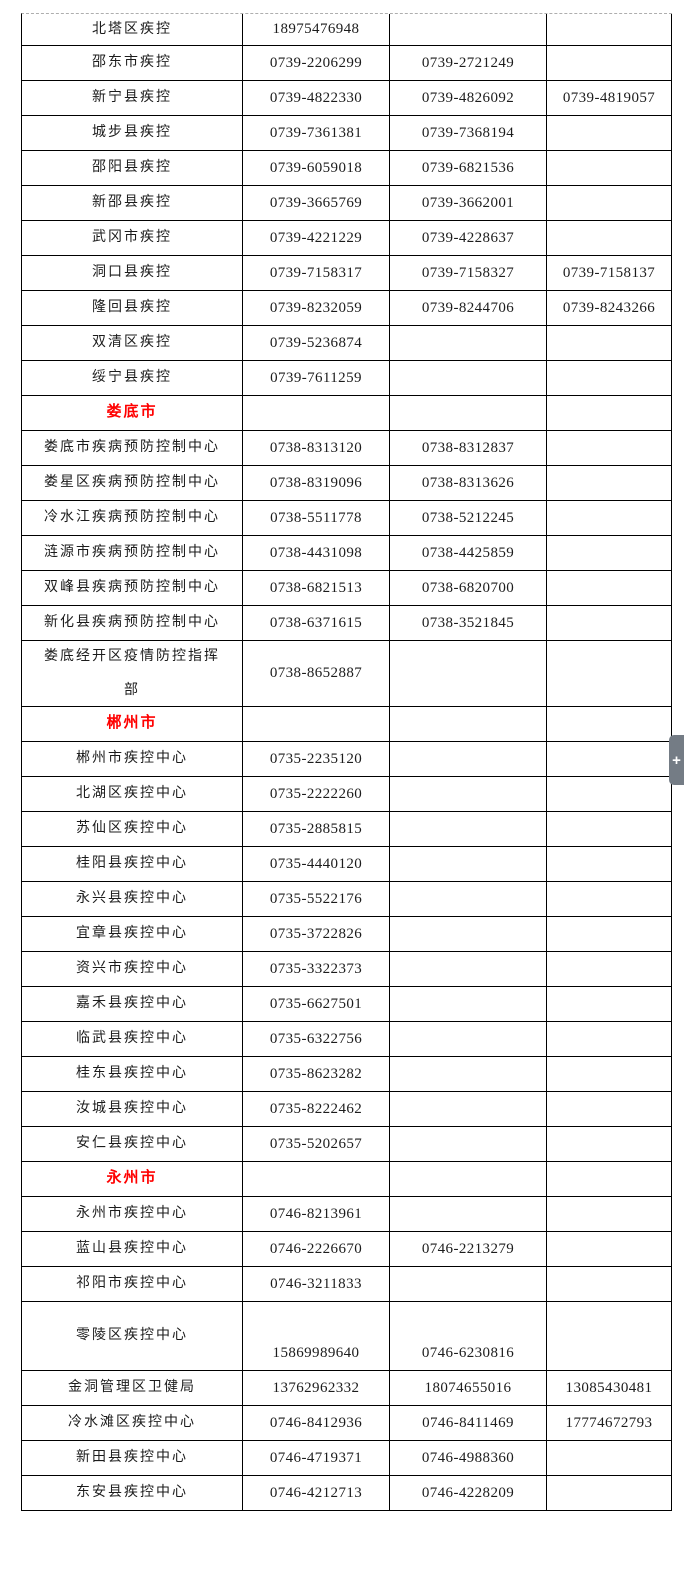 This screenshot has width=684, height=1596. I want to click on phone-cell: 0738-4431098, so click(316, 553).